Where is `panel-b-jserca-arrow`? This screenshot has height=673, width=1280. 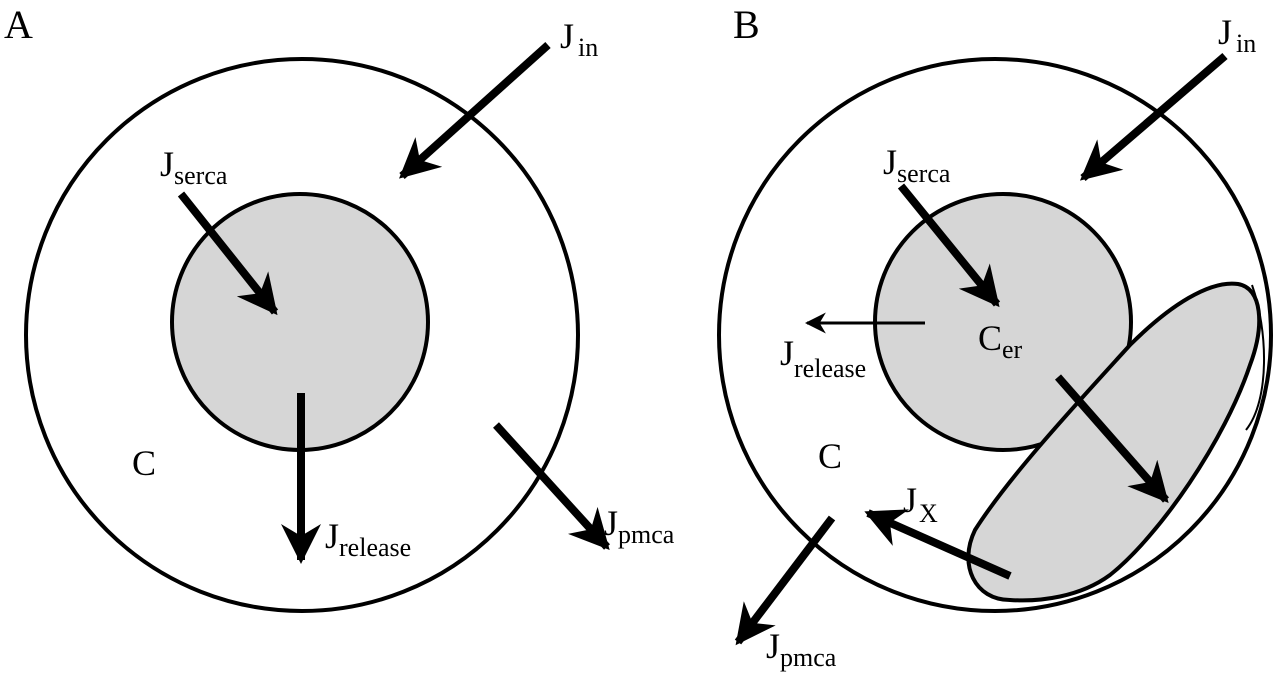 panel-b-jserca-arrow is located at coordinates (949, 245).